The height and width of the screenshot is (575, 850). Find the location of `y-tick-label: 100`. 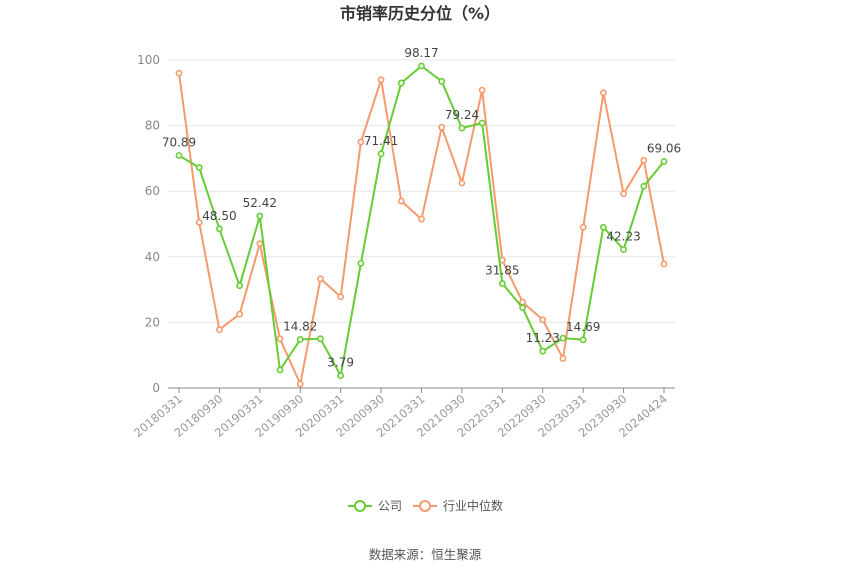

y-tick-label: 100 is located at coordinates (148, 60).